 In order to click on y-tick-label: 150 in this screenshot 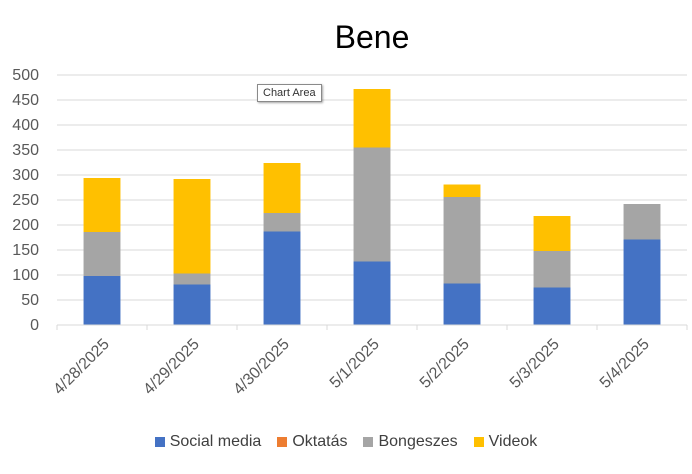, I will do `click(25, 250)`.